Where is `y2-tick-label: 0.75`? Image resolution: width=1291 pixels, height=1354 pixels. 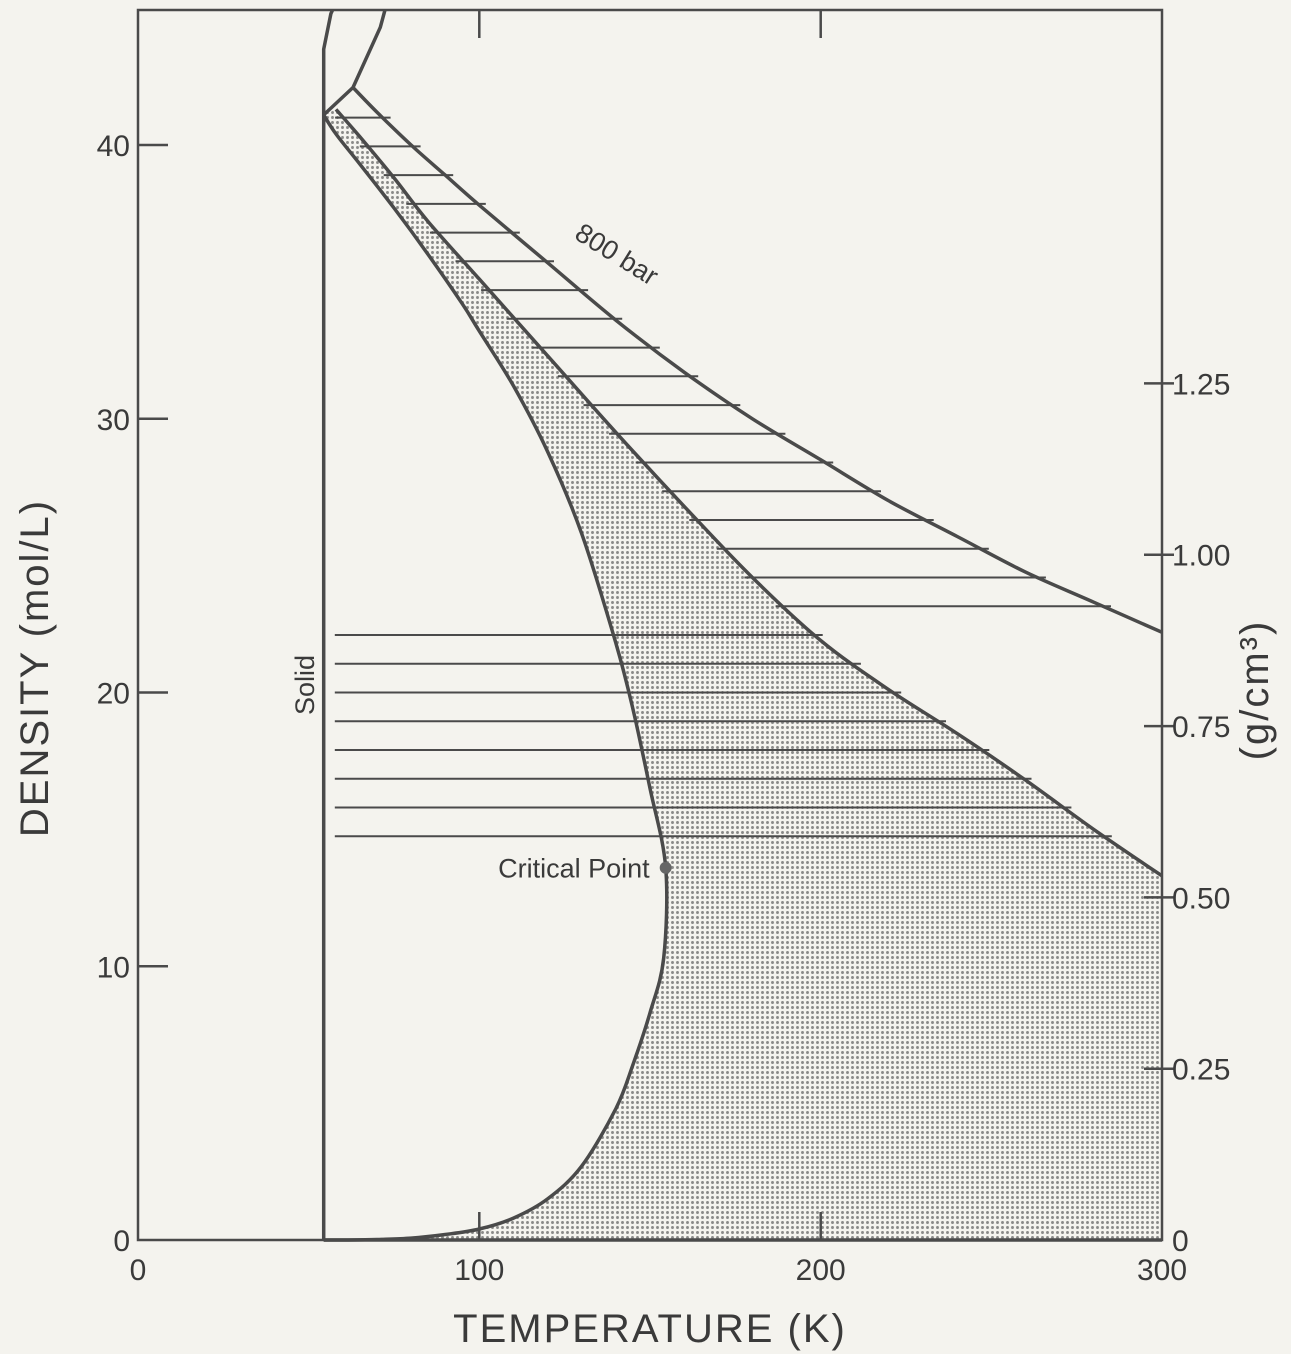
y2-tick-label: 0.75 is located at coordinates (1201, 727).